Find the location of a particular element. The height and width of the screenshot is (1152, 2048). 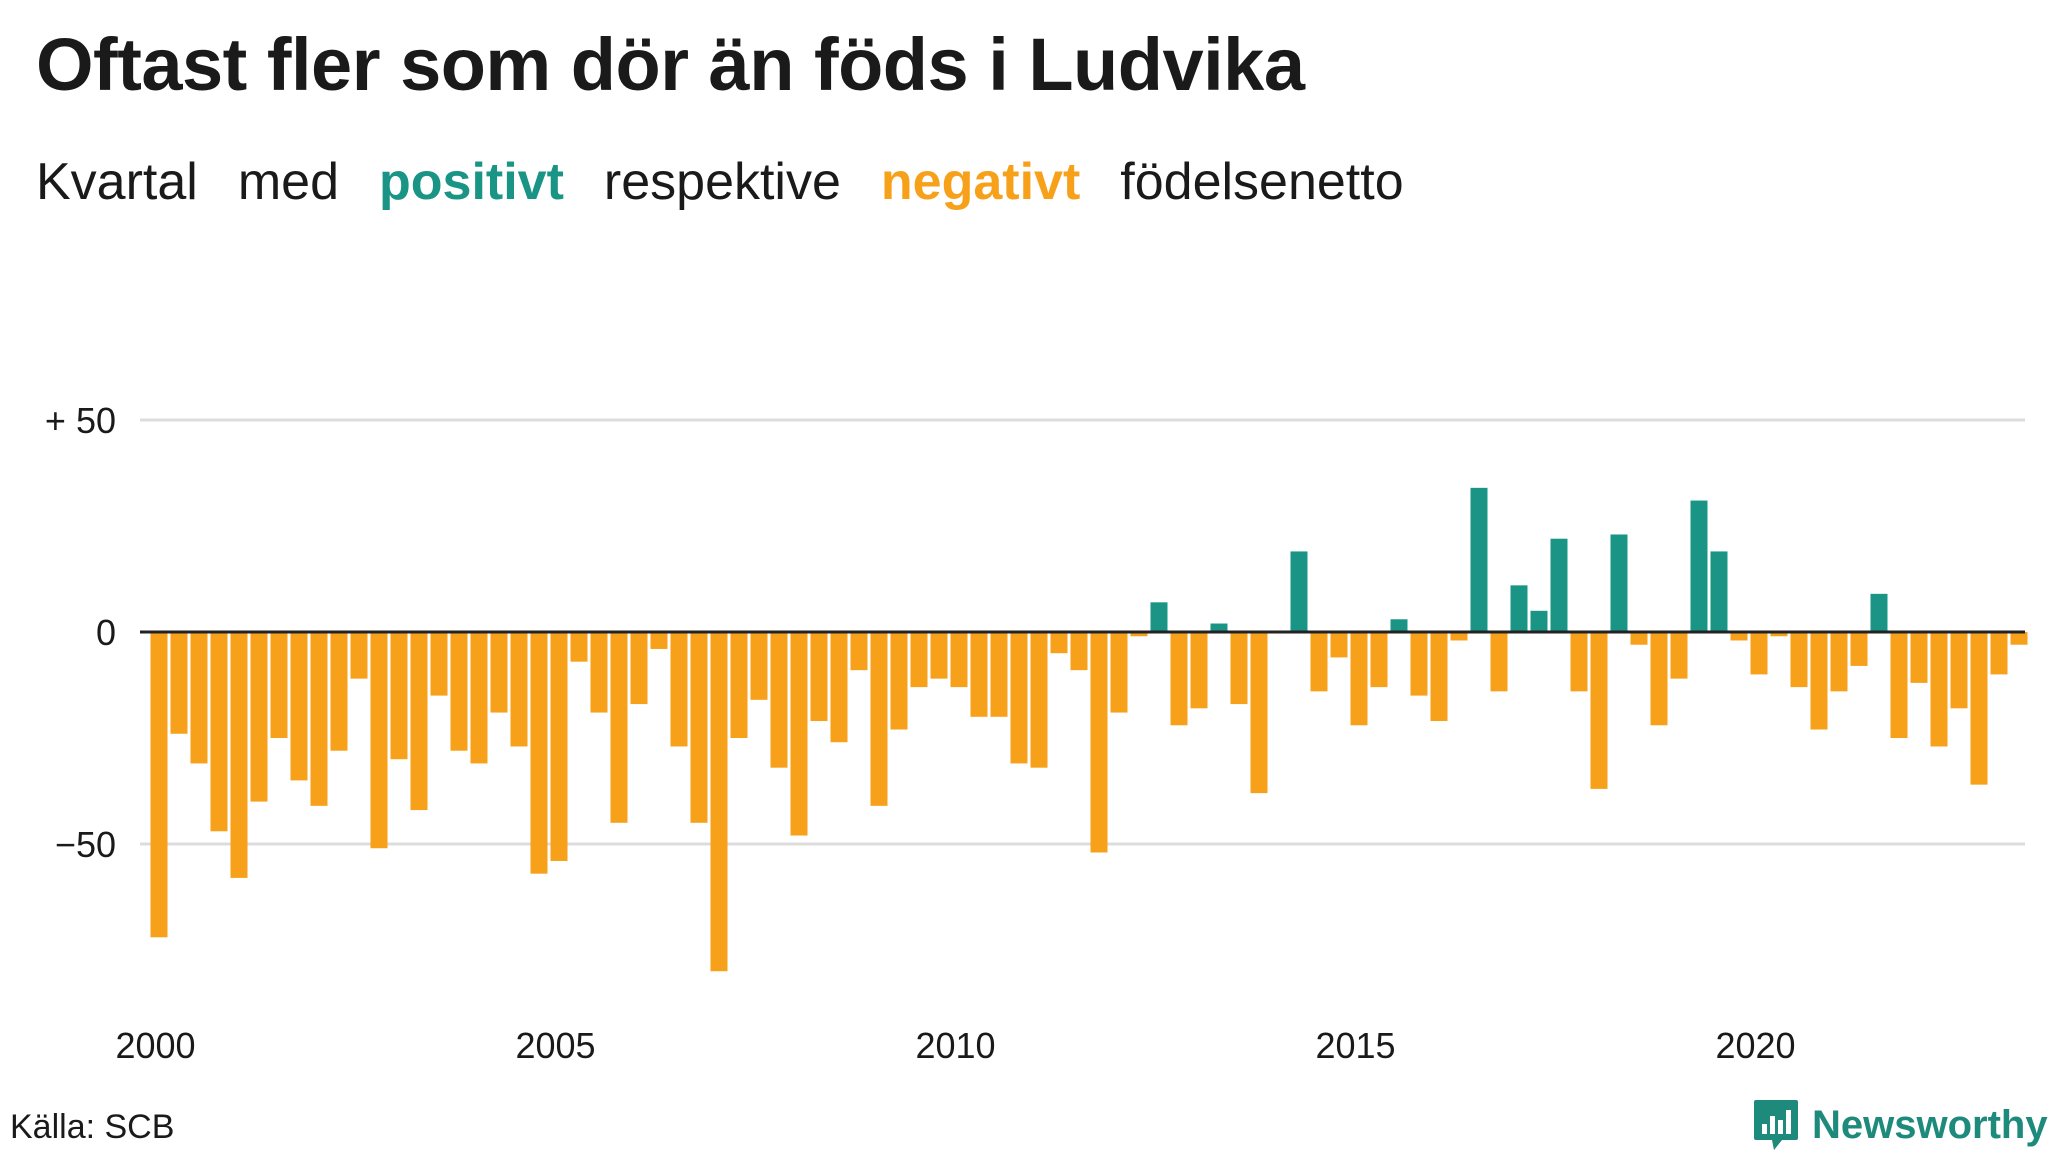

x-tick-label: 2000 is located at coordinates (155, 1045).